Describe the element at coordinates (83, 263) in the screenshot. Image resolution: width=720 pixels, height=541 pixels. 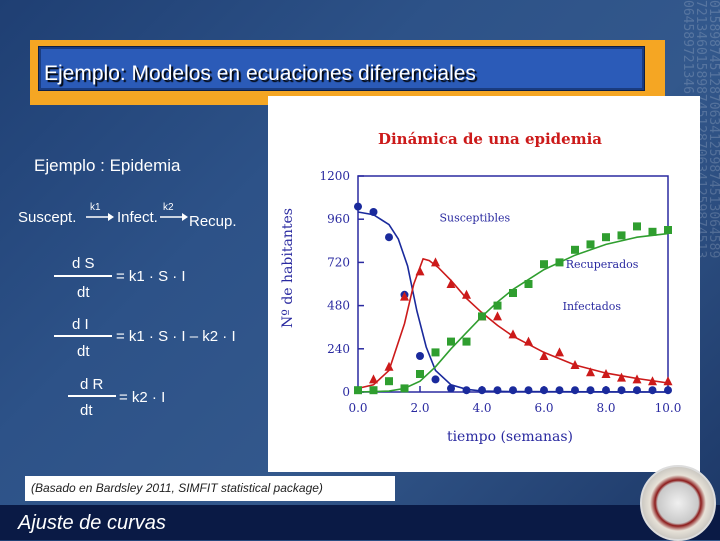
I see `eq1-numerator: d S` at that location.